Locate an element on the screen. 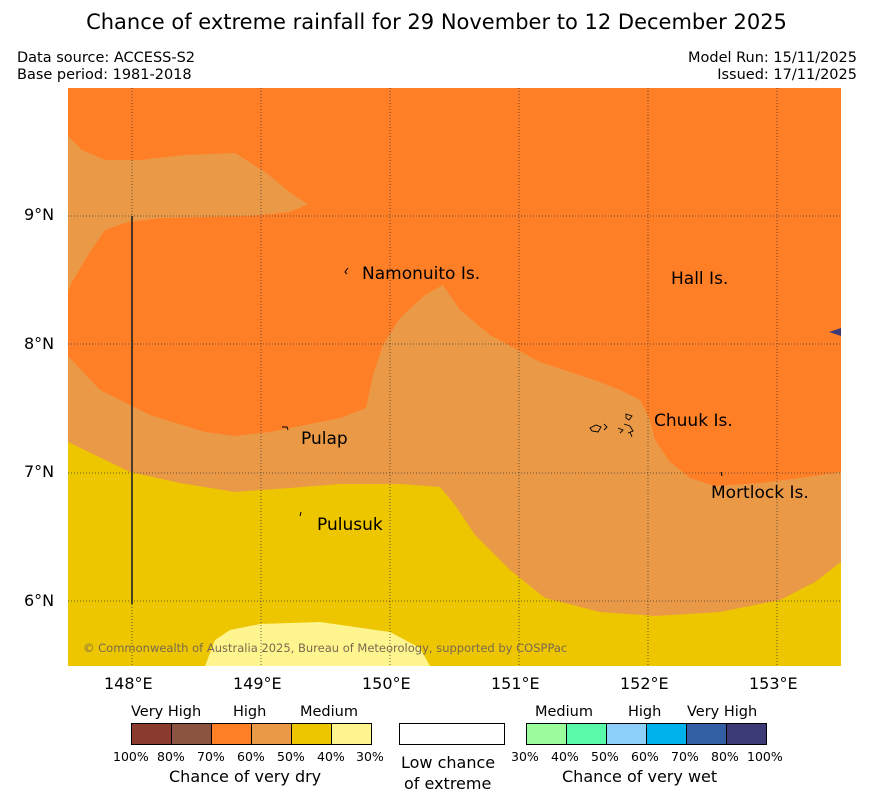 Image resolution: width=873 pixels, height=804 pixels. low-chance-caption-line2: of extreme is located at coordinates (448, 783).